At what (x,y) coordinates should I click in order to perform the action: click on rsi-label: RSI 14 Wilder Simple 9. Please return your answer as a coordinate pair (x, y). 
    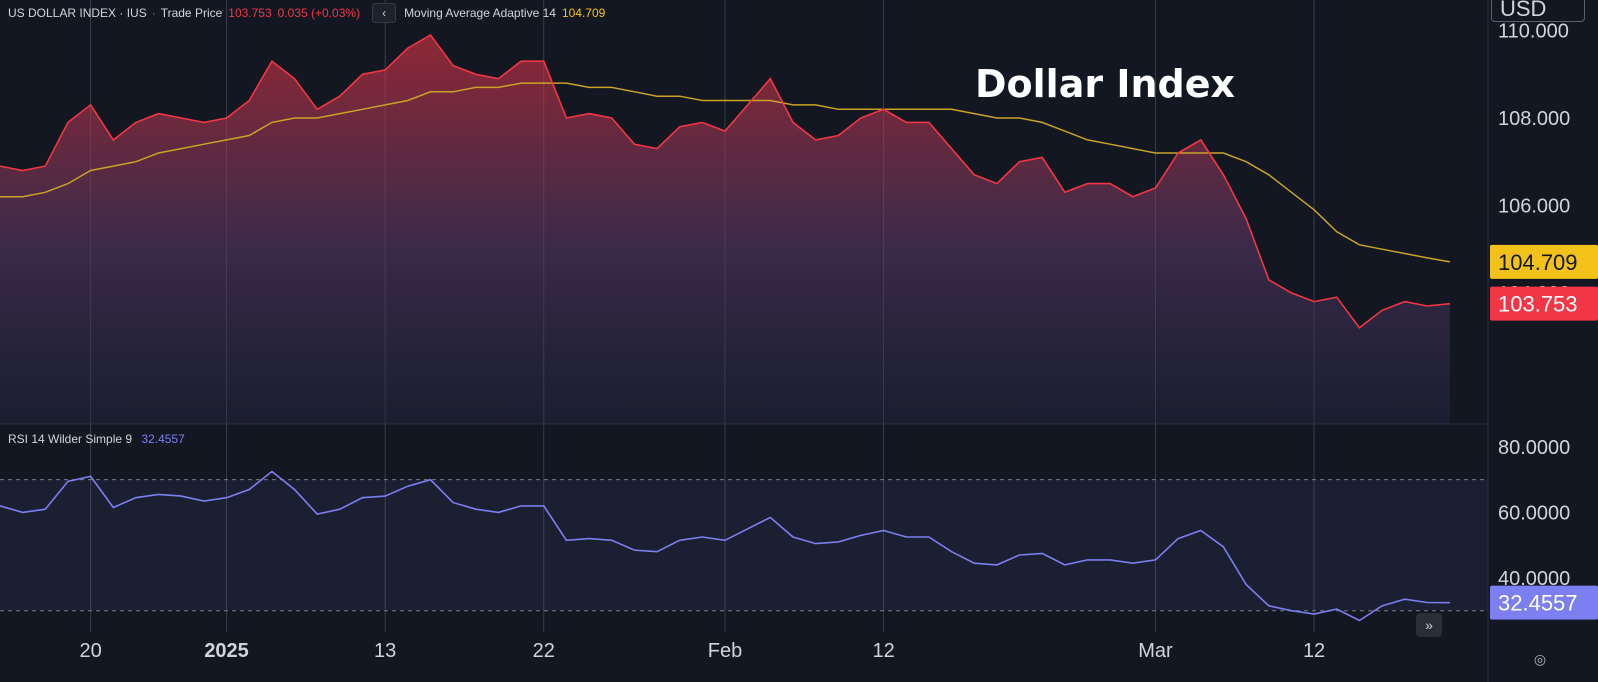
    Looking at the image, I should click on (70, 439).